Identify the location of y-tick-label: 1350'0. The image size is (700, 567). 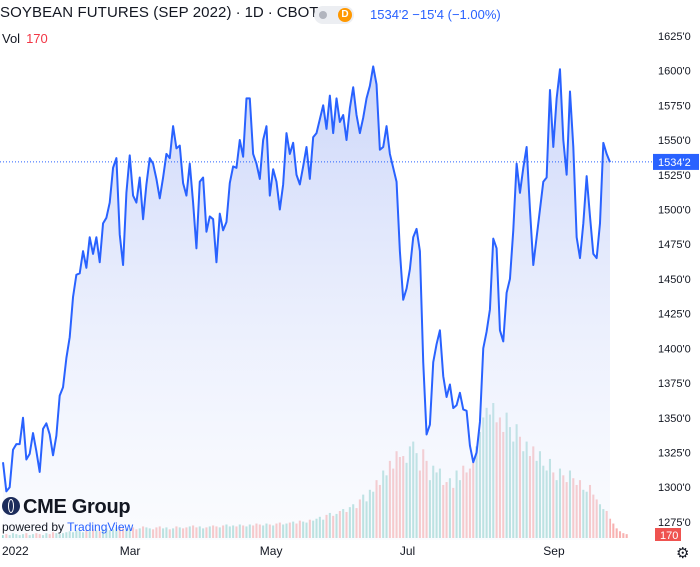
(674, 419).